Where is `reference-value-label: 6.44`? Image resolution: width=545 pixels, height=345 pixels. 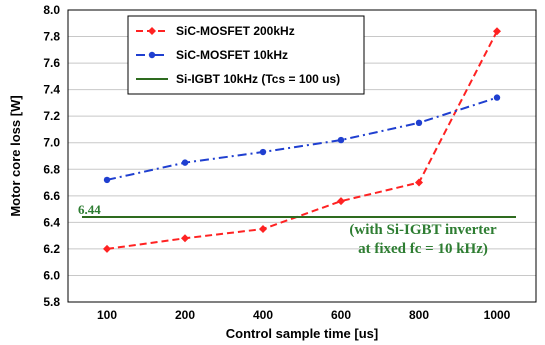 reference-value-label: 6.44 is located at coordinates (89, 209).